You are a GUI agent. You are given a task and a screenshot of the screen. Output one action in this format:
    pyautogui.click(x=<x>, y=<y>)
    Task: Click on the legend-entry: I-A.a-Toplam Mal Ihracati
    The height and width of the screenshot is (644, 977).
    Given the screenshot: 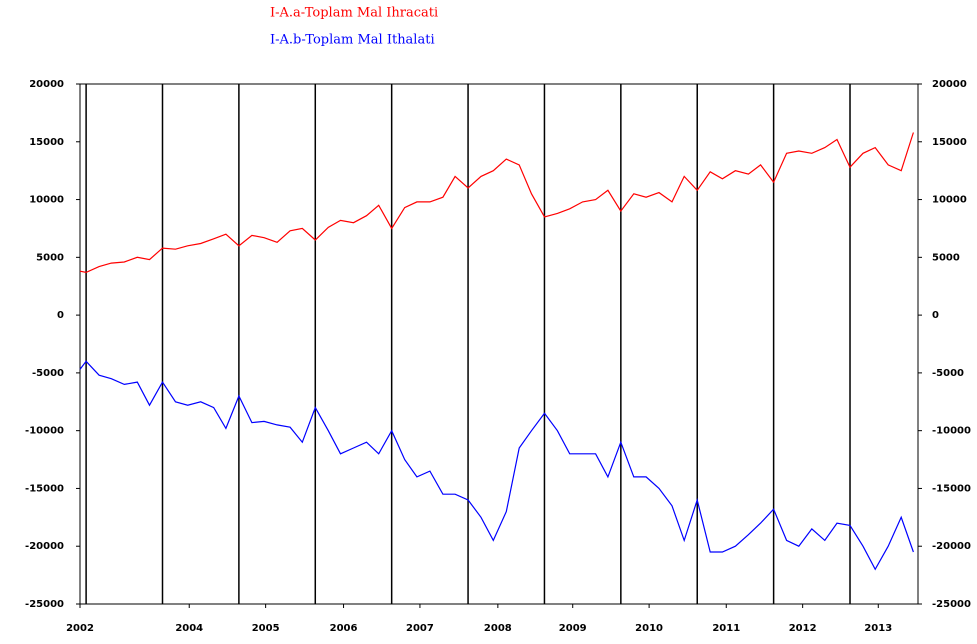 What is the action you would take?
    pyautogui.click(x=354, y=13)
    